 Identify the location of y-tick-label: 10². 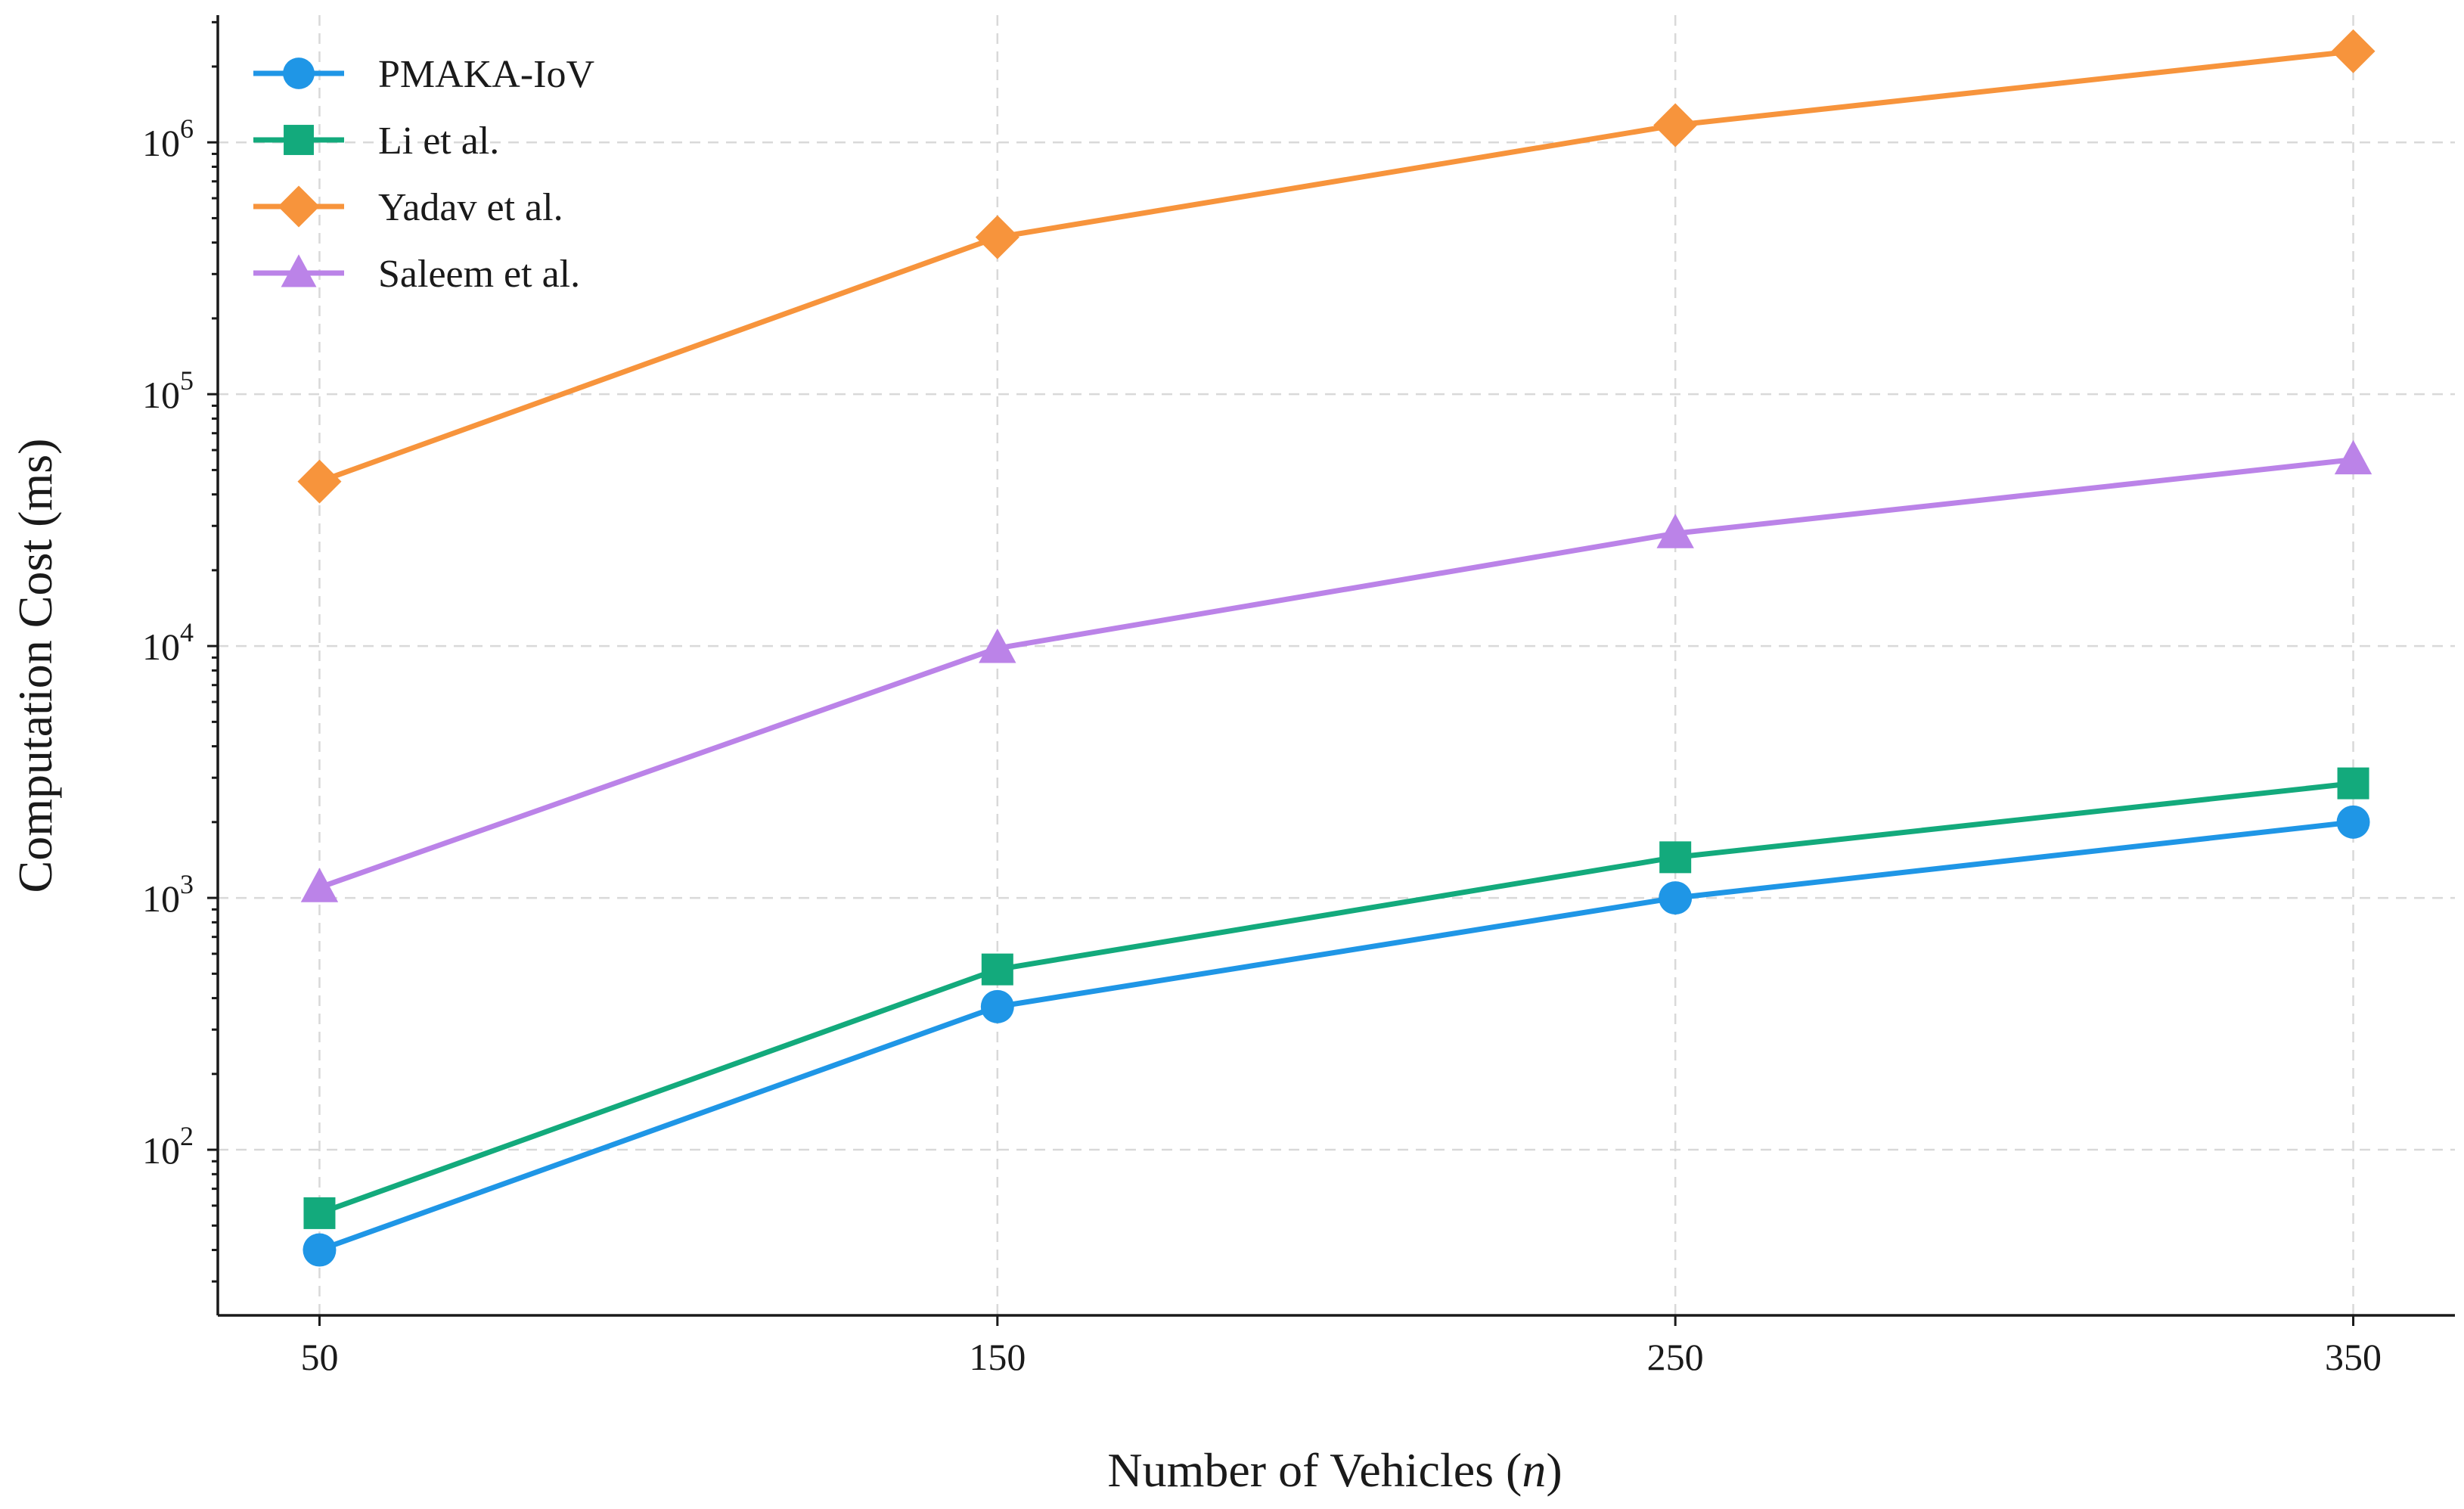
(168, 1146).